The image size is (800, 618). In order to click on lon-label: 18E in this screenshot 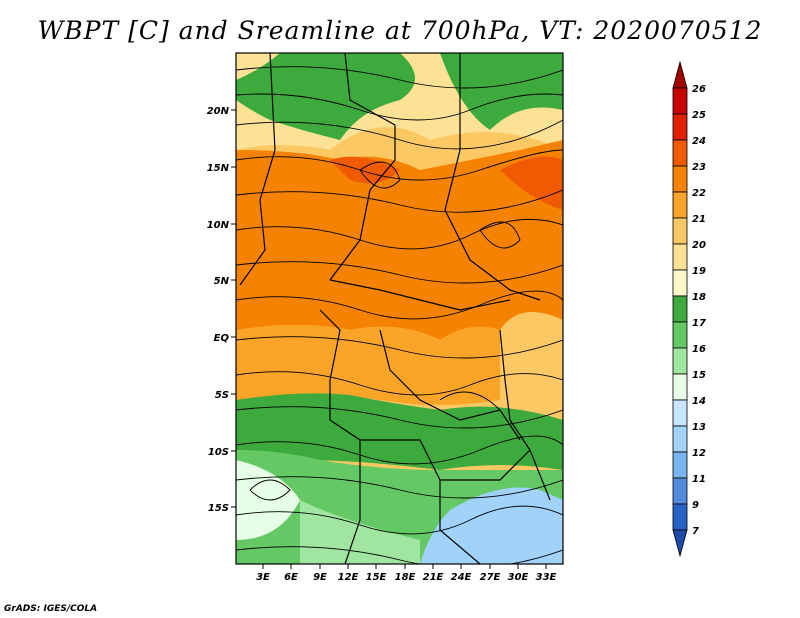, I will do `click(405, 577)`.